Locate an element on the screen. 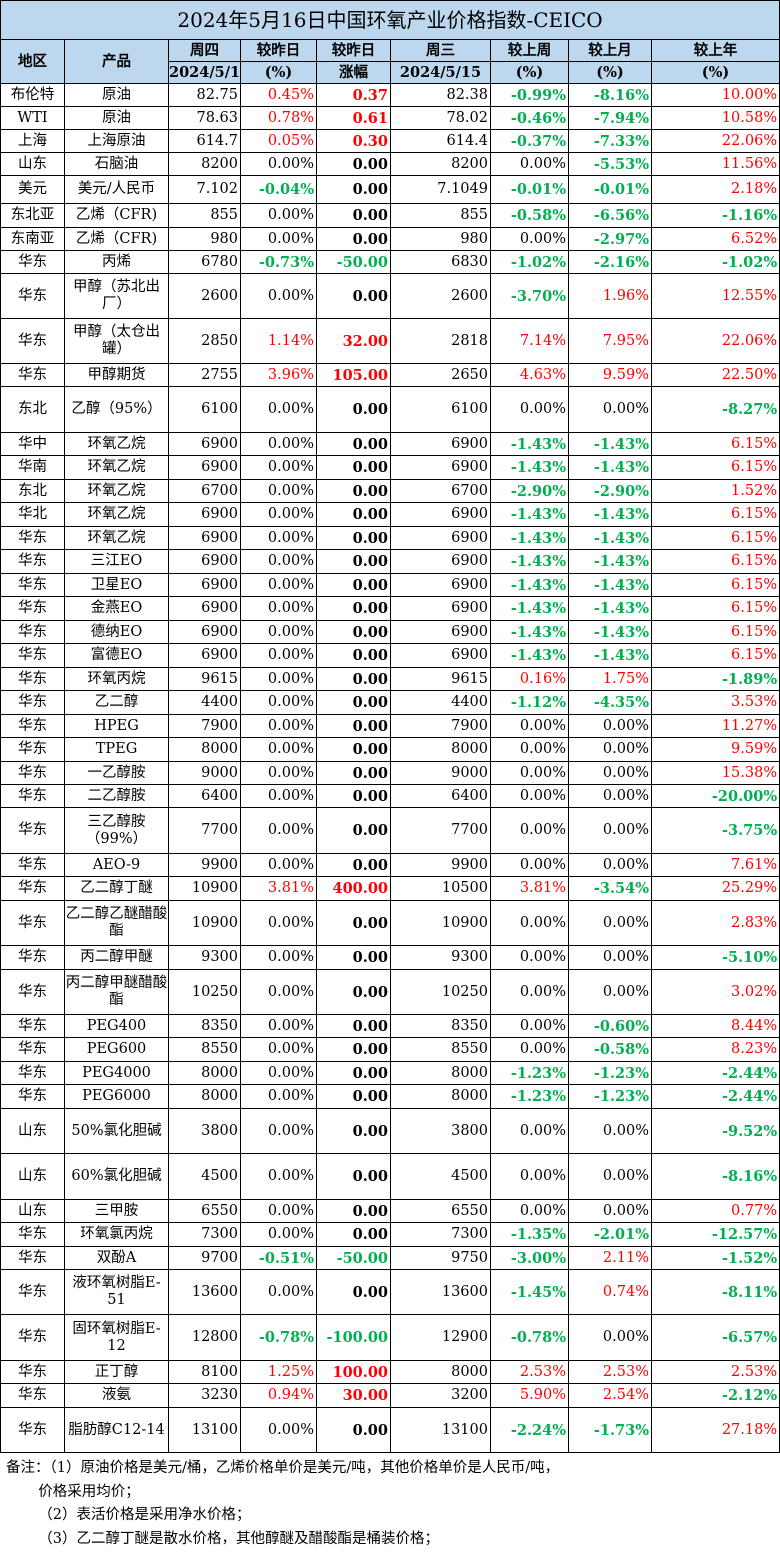 This screenshot has height=1568, width=780. cell-year-pct: -12.57% is located at coordinates (715, 1234).